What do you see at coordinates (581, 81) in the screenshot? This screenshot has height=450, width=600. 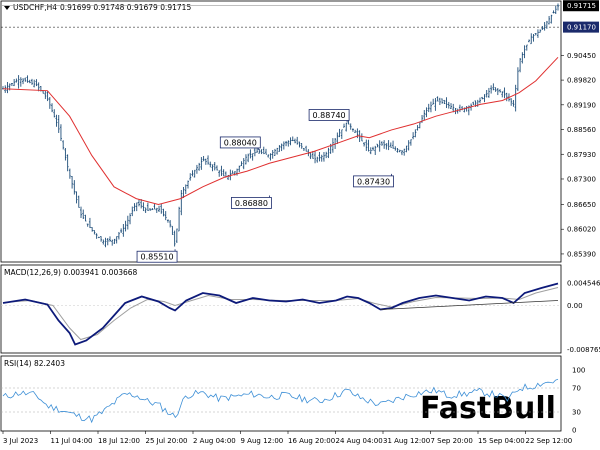 I see `y-tick-label: 0.89820` at bounding box center [581, 81].